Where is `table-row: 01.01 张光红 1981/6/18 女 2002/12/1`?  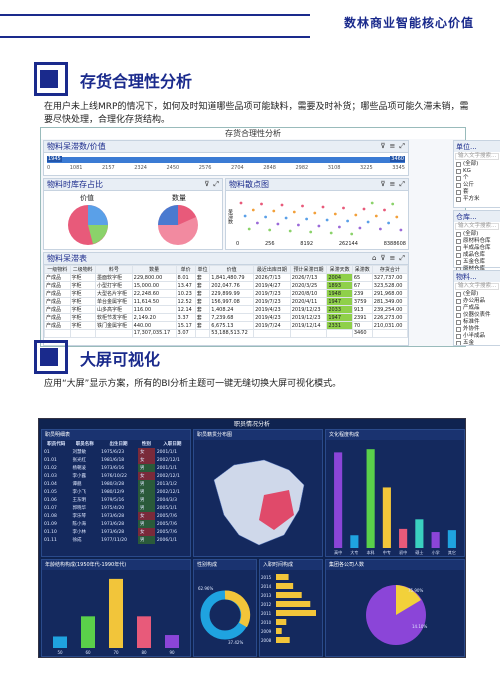 table-row: 01.01 张光红 1981/6/18 女 2002/12/1 is located at coordinates (116, 460).